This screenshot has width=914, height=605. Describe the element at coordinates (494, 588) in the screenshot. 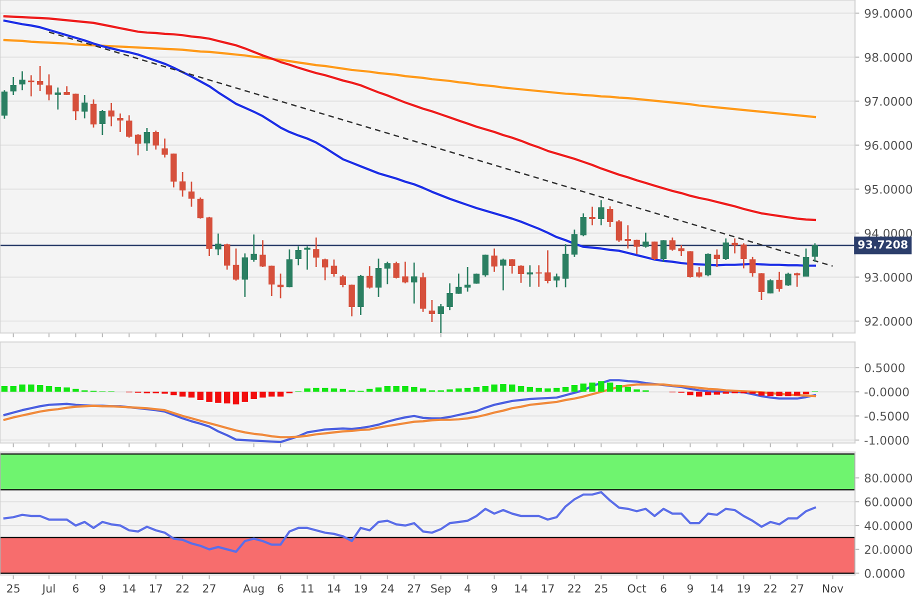

I see `x-tick-label: 9` at that location.